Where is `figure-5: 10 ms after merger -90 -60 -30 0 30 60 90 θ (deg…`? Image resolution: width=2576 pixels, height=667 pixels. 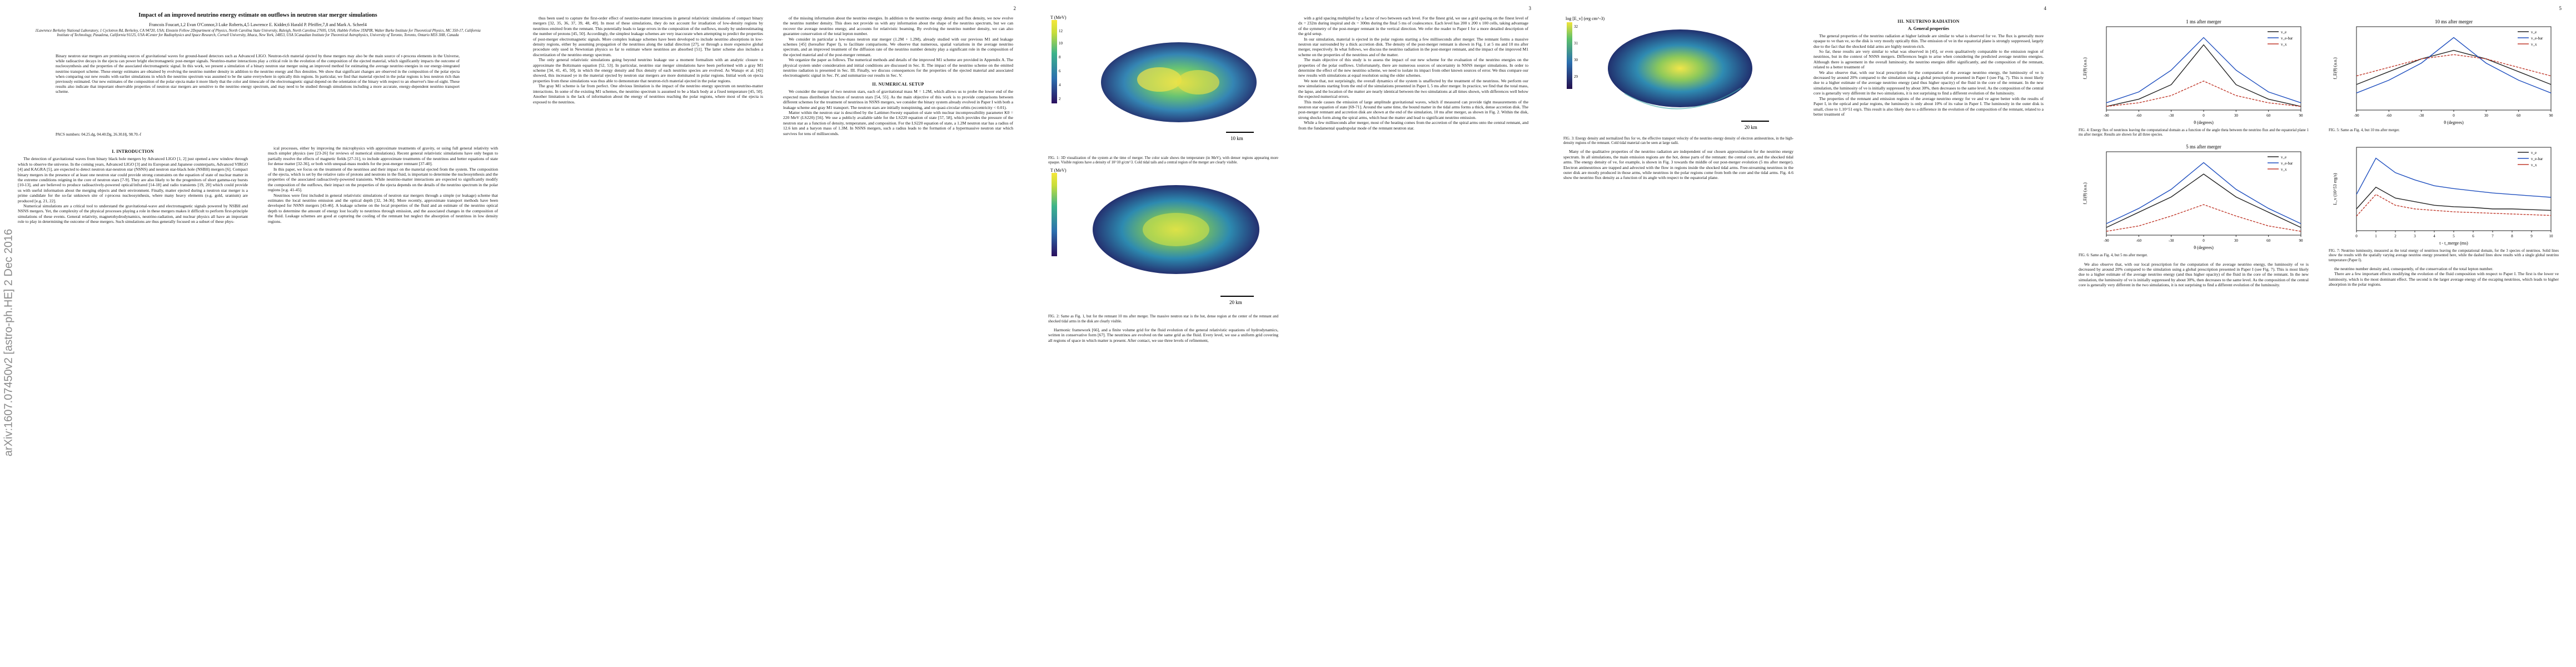
figure-5: 10 ms after merger -90 -60 -30 0 30 60 90 θ (deg… is located at coordinates (2444, 71).